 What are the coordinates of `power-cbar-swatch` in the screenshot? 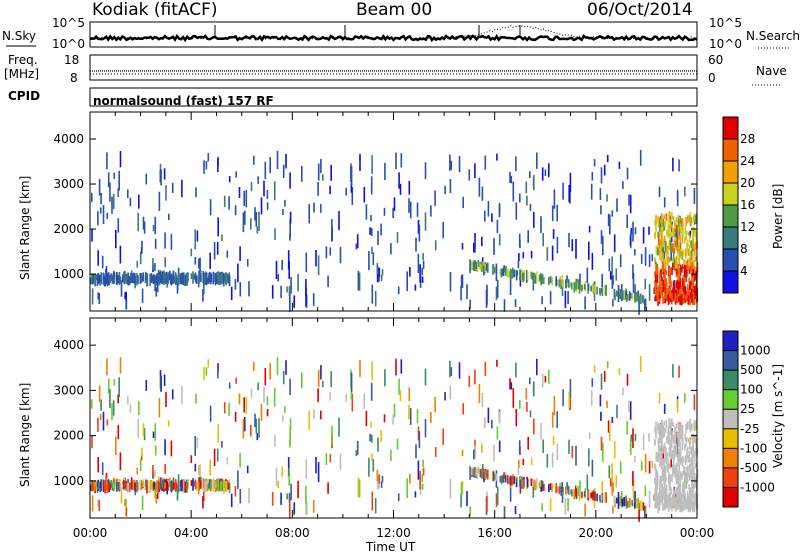 It's located at (730, 128).